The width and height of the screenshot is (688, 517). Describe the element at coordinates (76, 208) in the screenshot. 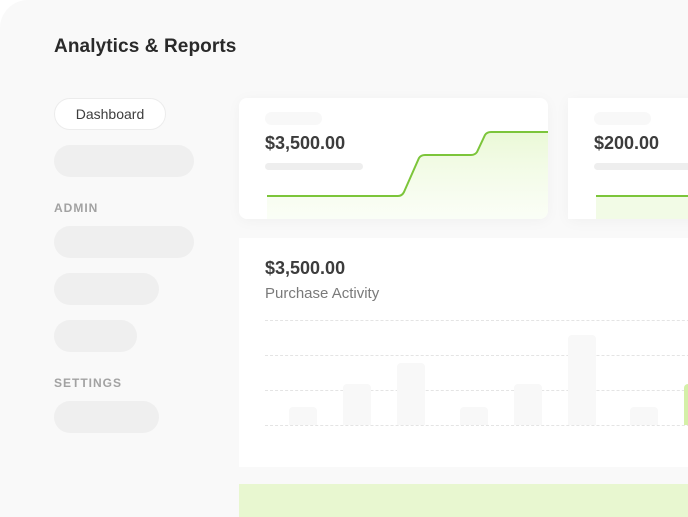

I see `section-label-admin: ADMIN` at that location.